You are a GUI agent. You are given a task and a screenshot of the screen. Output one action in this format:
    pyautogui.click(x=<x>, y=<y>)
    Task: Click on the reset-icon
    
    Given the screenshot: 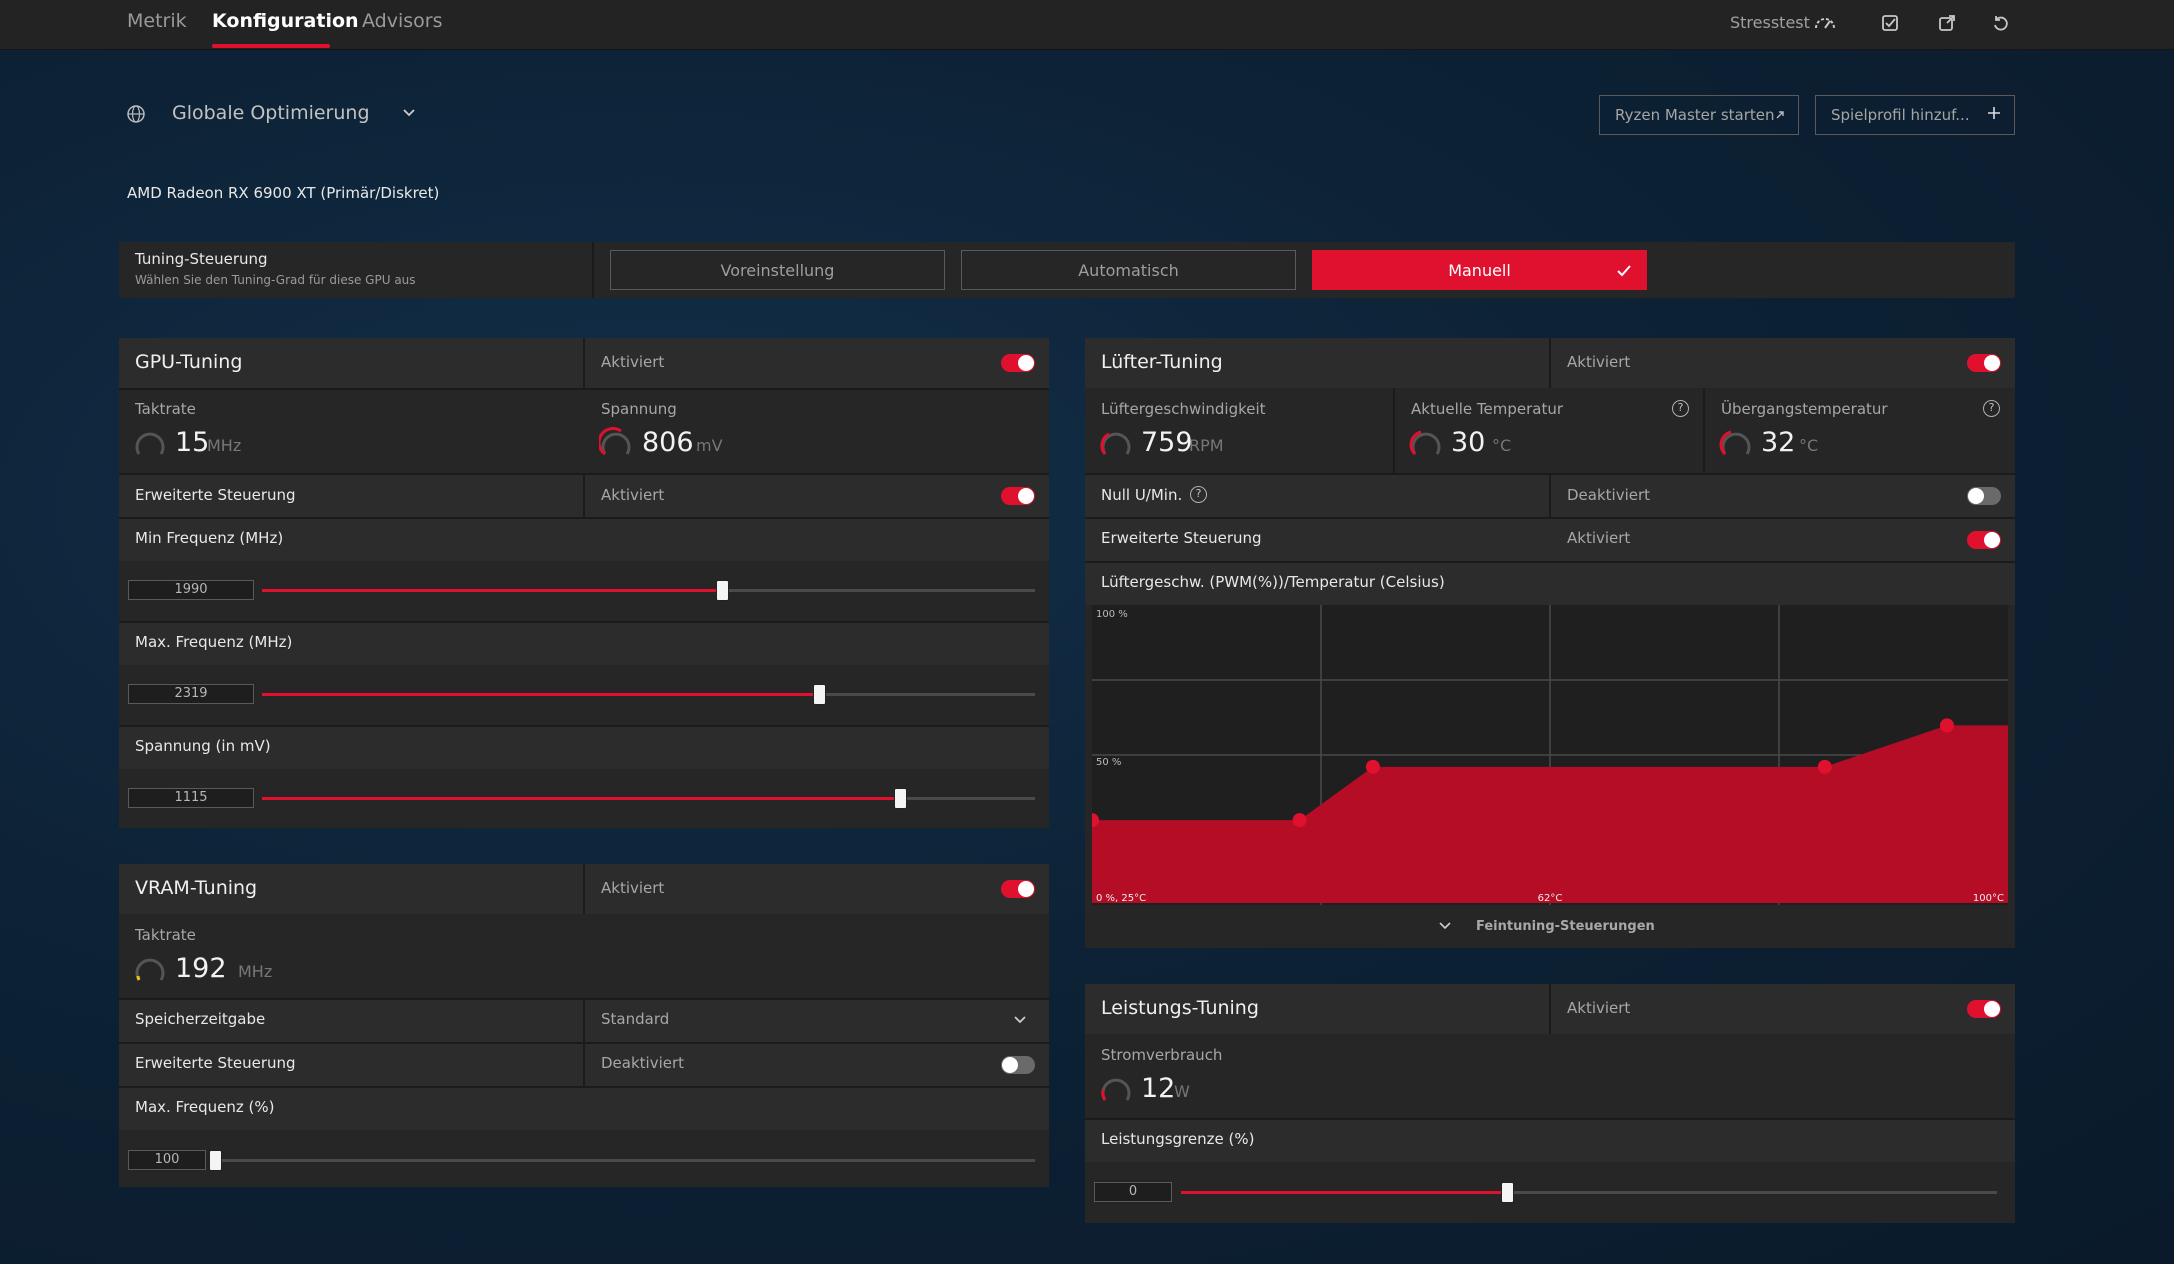 What is the action you would take?
    pyautogui.click(x=2001, y=23)
    